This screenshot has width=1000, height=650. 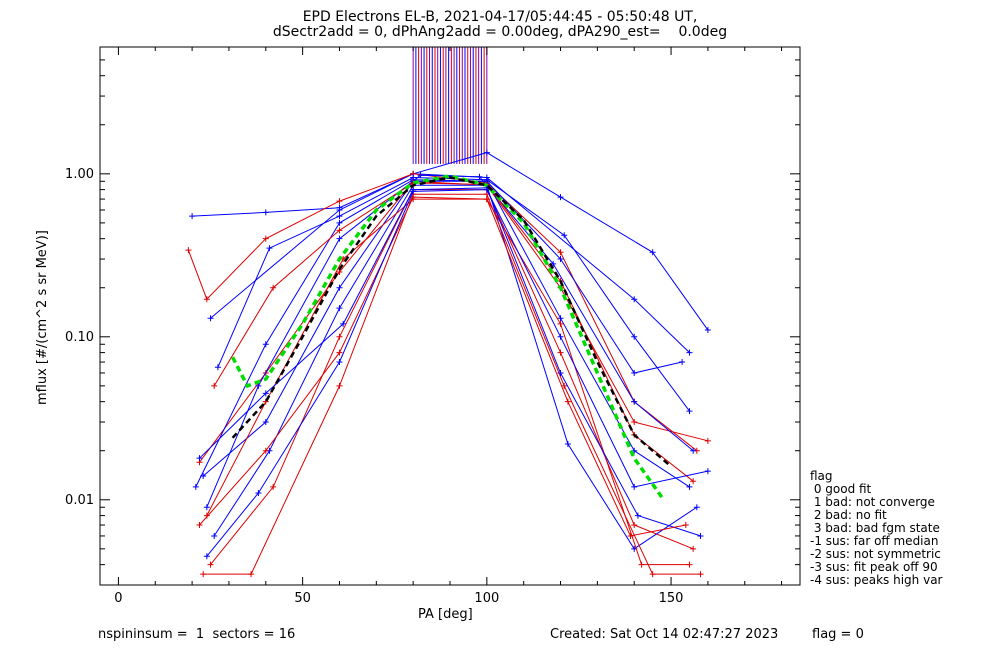 I want to click on y-axis-label: mflux [#/(cm^2 s sr MeV)], so click(x=42, y=317).